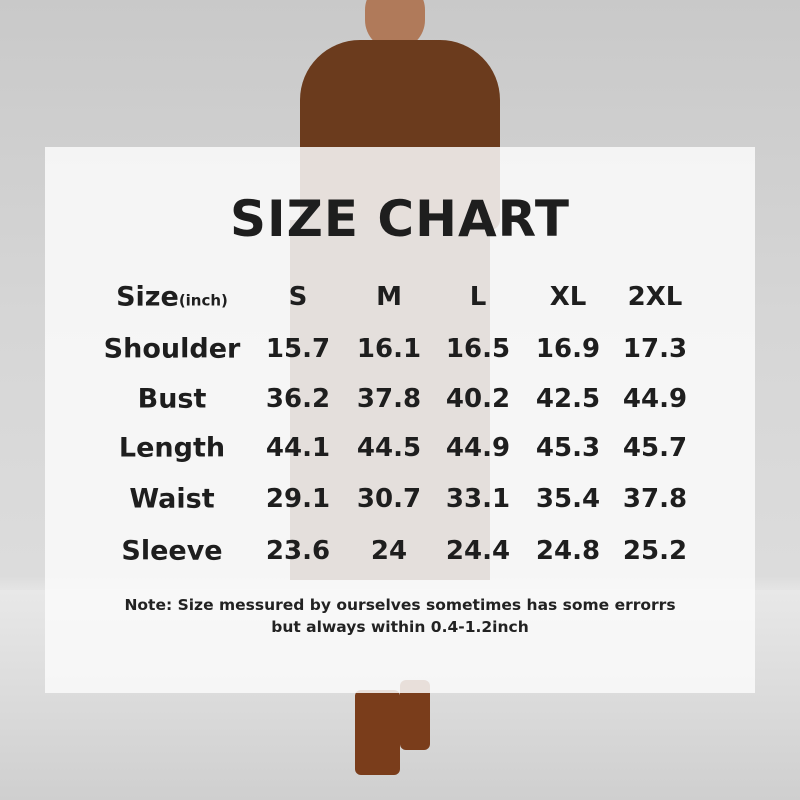 The image size is (800, 800). I want to click on measurement-cell: 16.1, so click(389, 349).